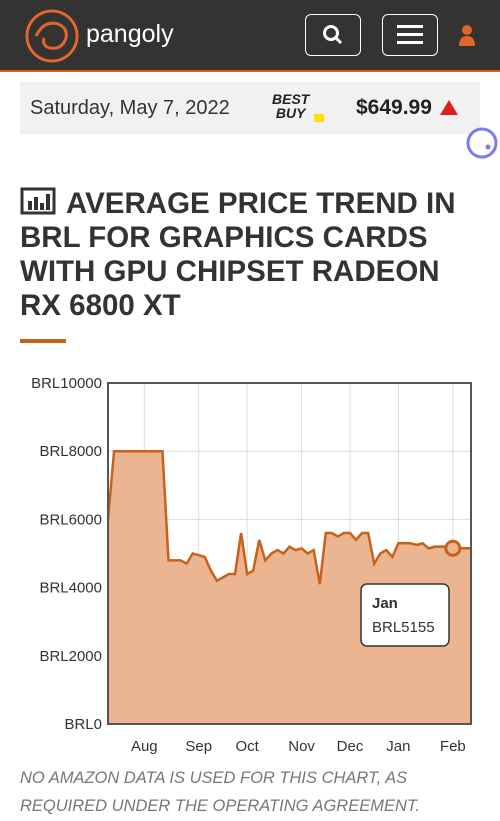  I want to click on y-tick-label: BRL2000, so click(70, 656).